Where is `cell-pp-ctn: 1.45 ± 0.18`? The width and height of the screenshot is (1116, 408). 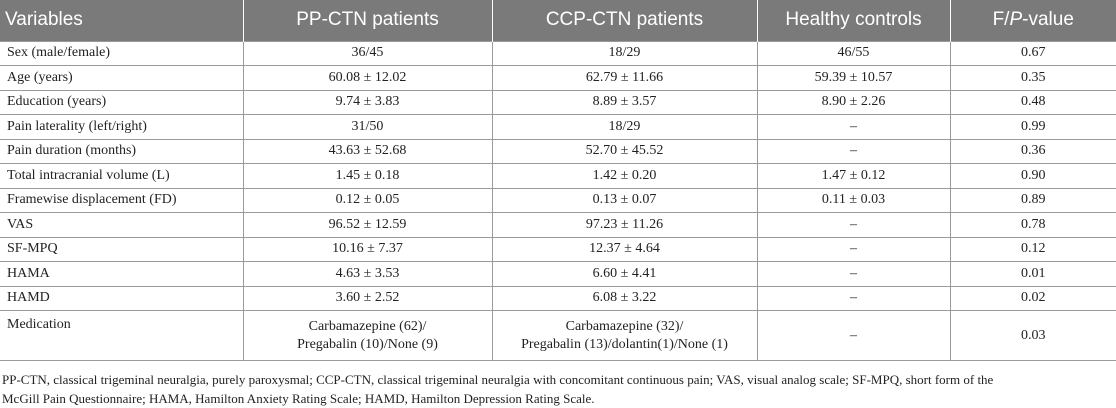 cell-pp-ctn: 1.45 ± 0.18 is located at coordinates (367, 176).